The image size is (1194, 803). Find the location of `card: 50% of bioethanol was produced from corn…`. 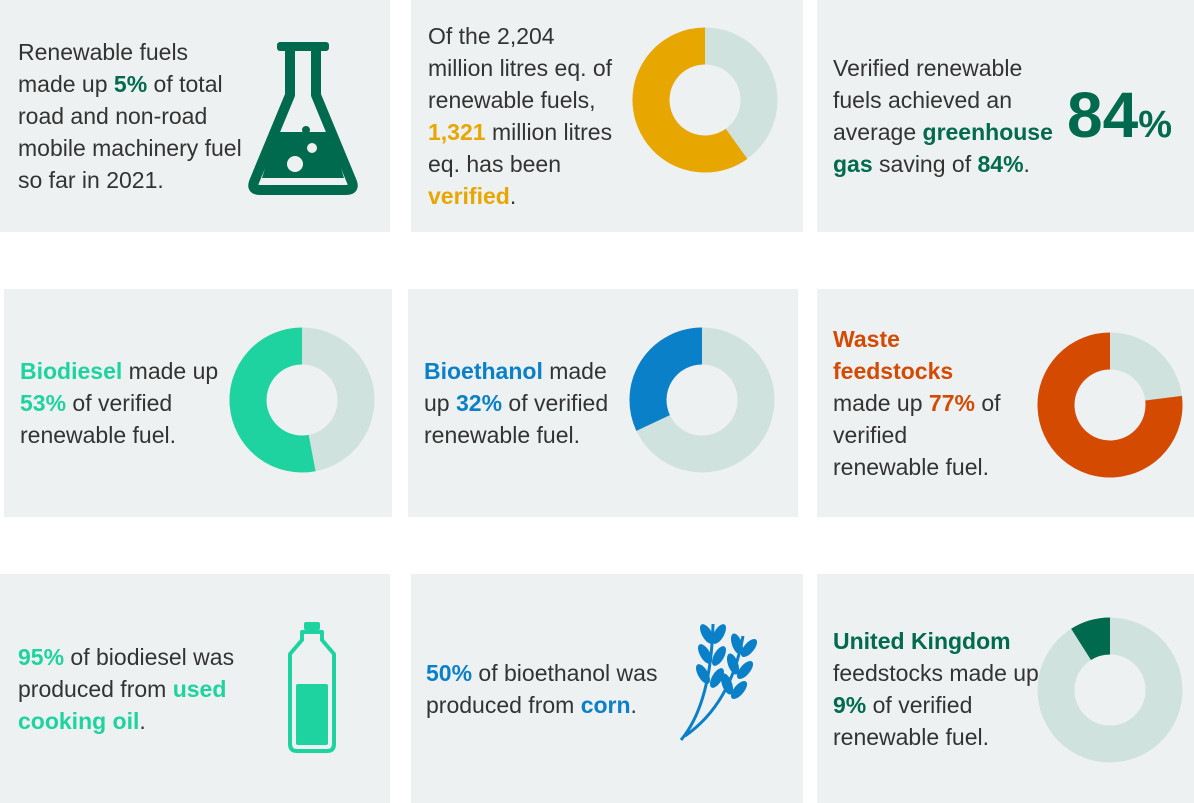

card: 50% of bioethanol was produced from corn… is located at coordinates (607, 688).